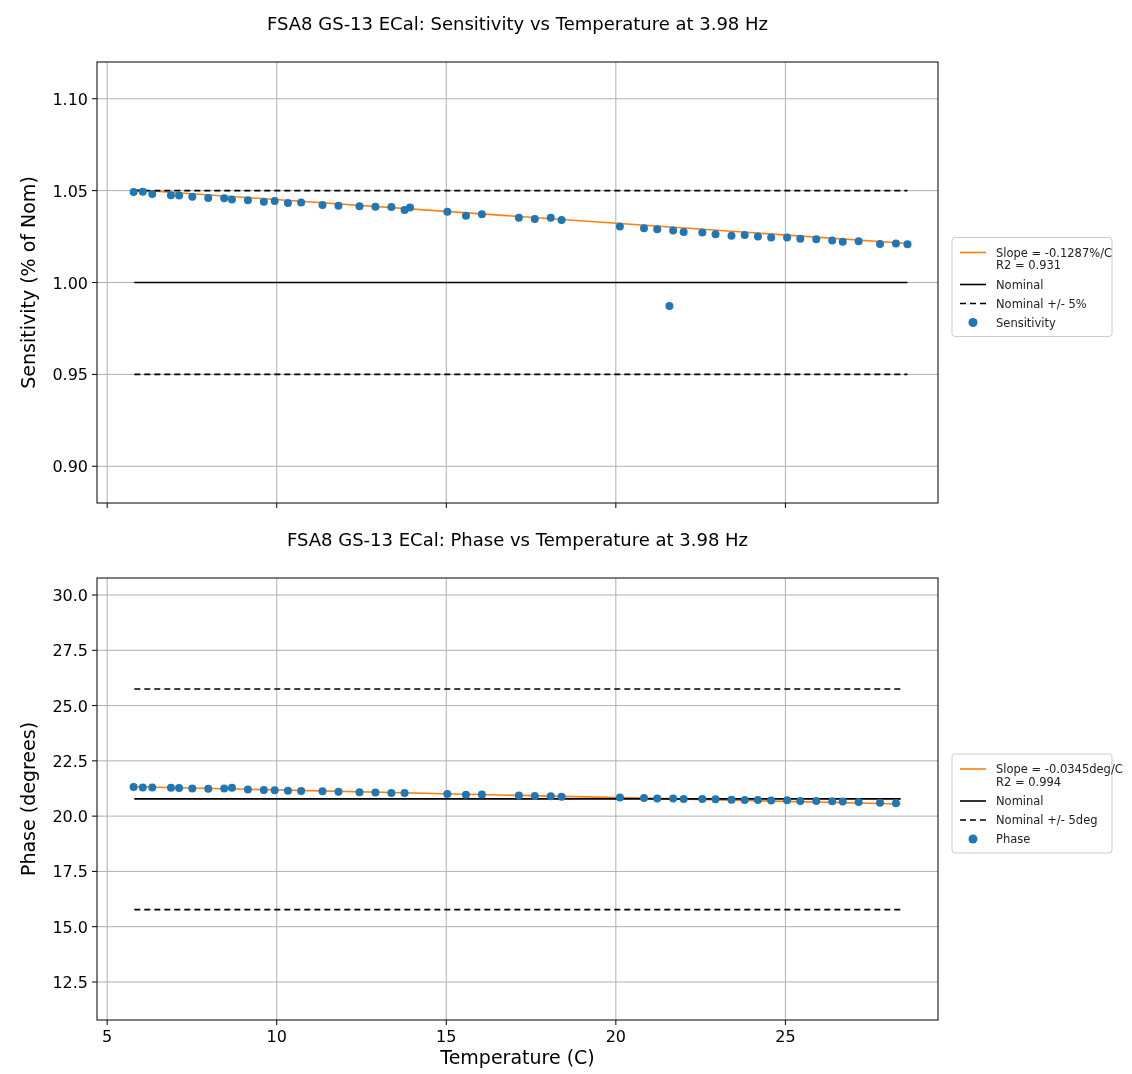  What do you see at coordinates (70, 817) in the screenshot?
I see `y-tick-label: 20.0` at bounding box center [70, 817].